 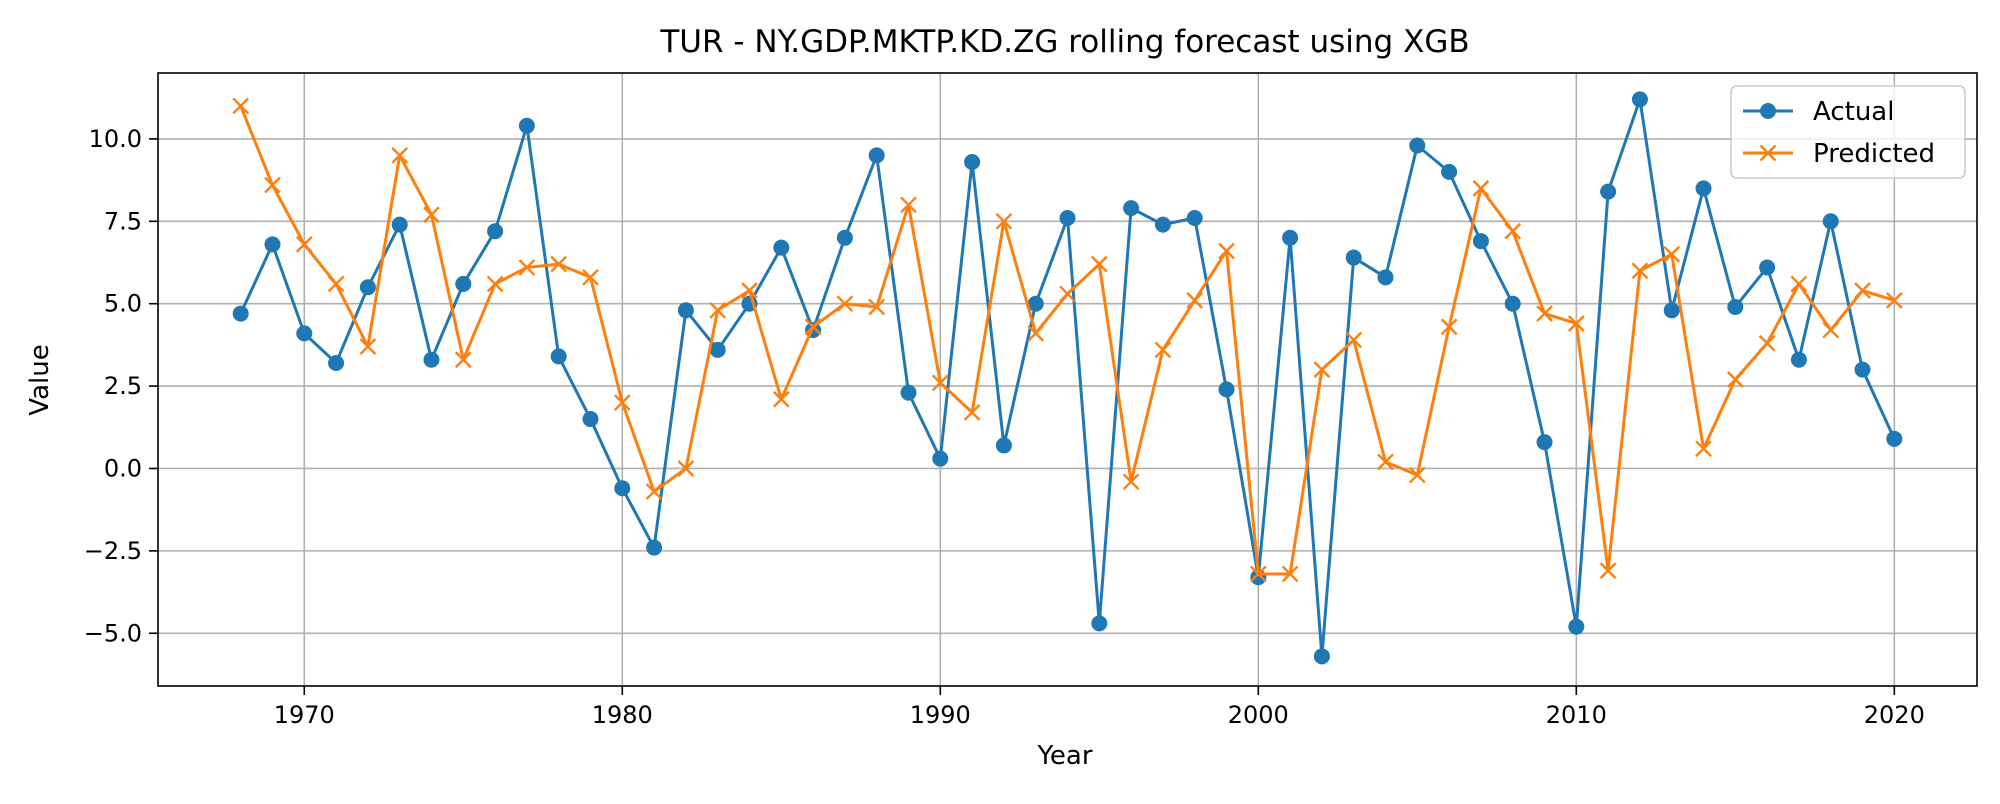 I want to click on y-tick-label: 2.5, so click(x=123, y=386).